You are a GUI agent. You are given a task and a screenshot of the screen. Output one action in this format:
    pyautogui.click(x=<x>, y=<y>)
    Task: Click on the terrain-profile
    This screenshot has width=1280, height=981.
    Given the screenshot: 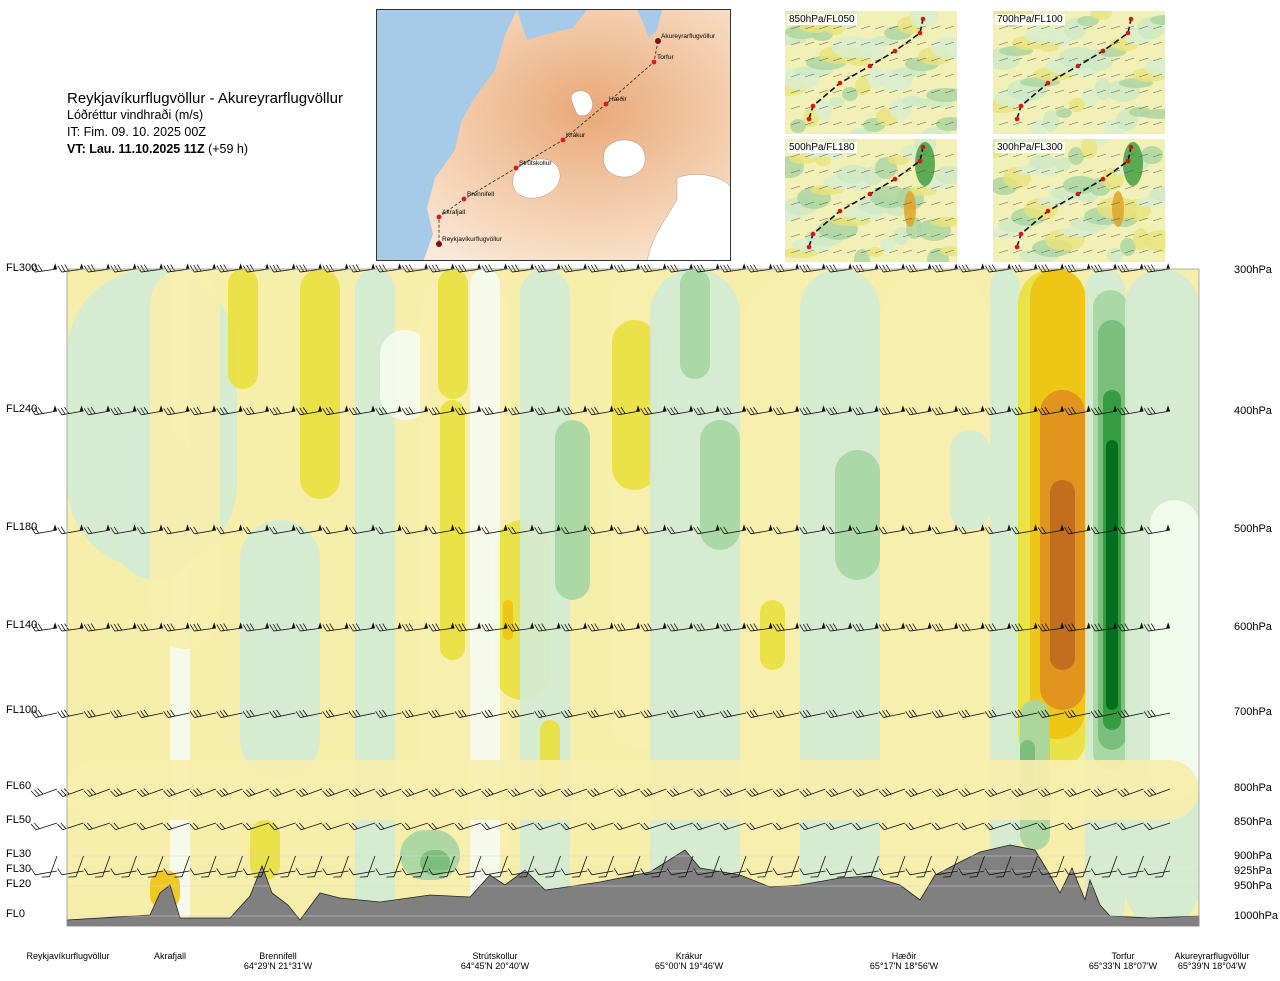 What is the action you would take?
    pyautogui.click(x=633, y=885)
    